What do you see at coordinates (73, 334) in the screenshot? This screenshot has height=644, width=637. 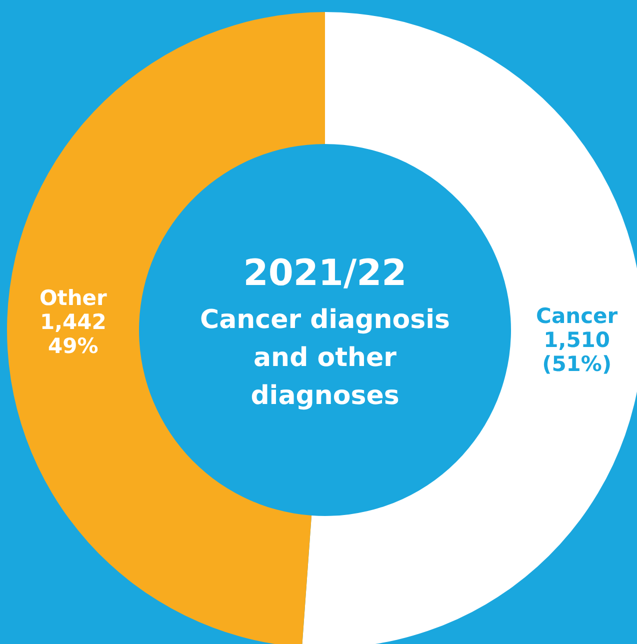 I see `data-label: 1,442 49%` at bounding box center [73, 334].